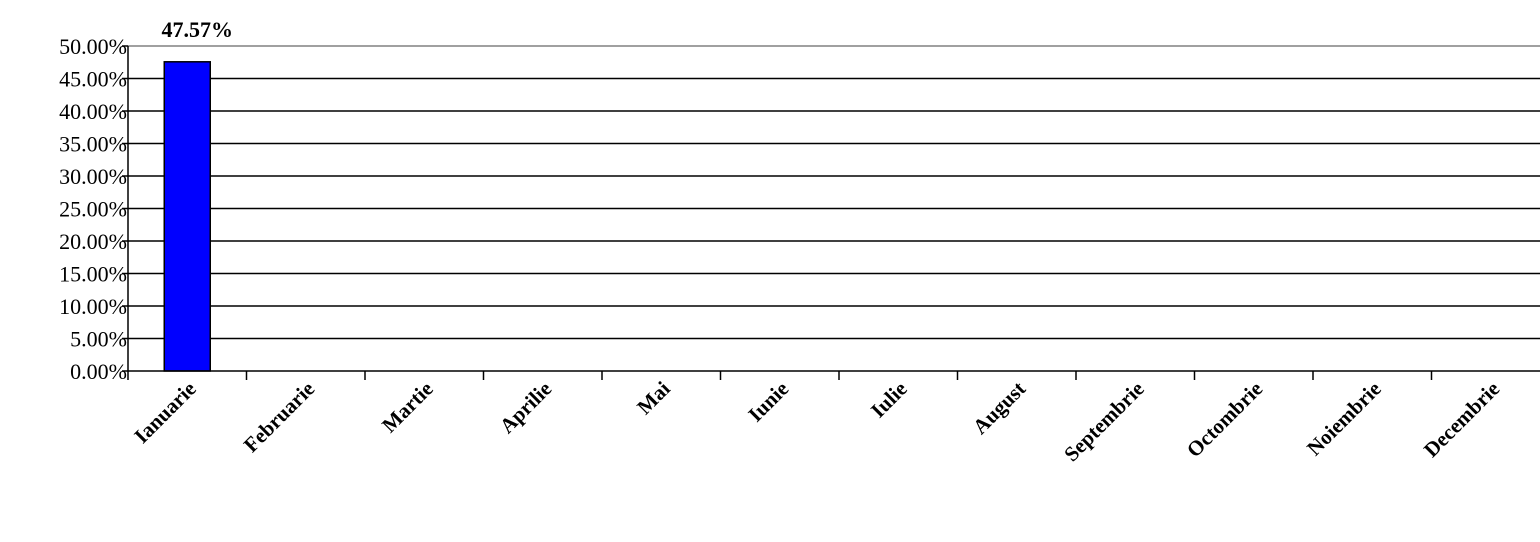  Describe the element at coordinates (93, 176) in the screenshot. I see `y-tick-label: 30.00%` at that location.